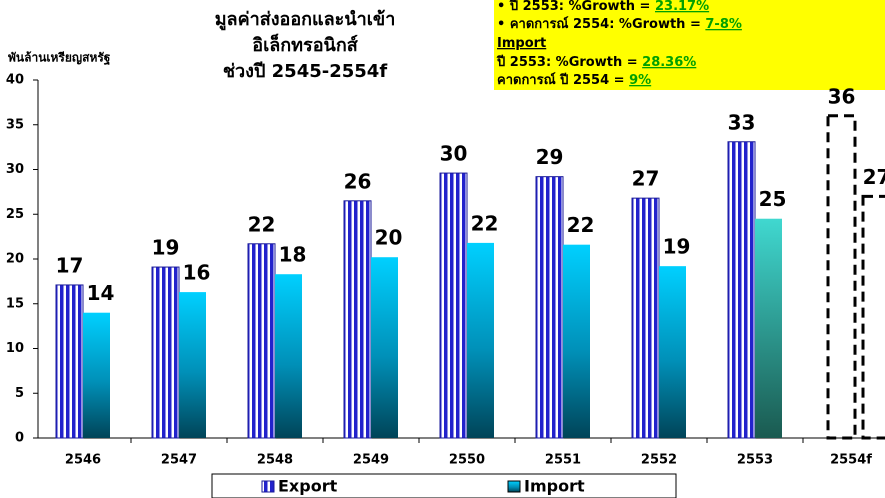 Image resolution: width=885 pixels, height=498 pixels. Describe the element at coordinates (659, 460) in the screenshot. I see `x-tick-label: 2552` at that location.